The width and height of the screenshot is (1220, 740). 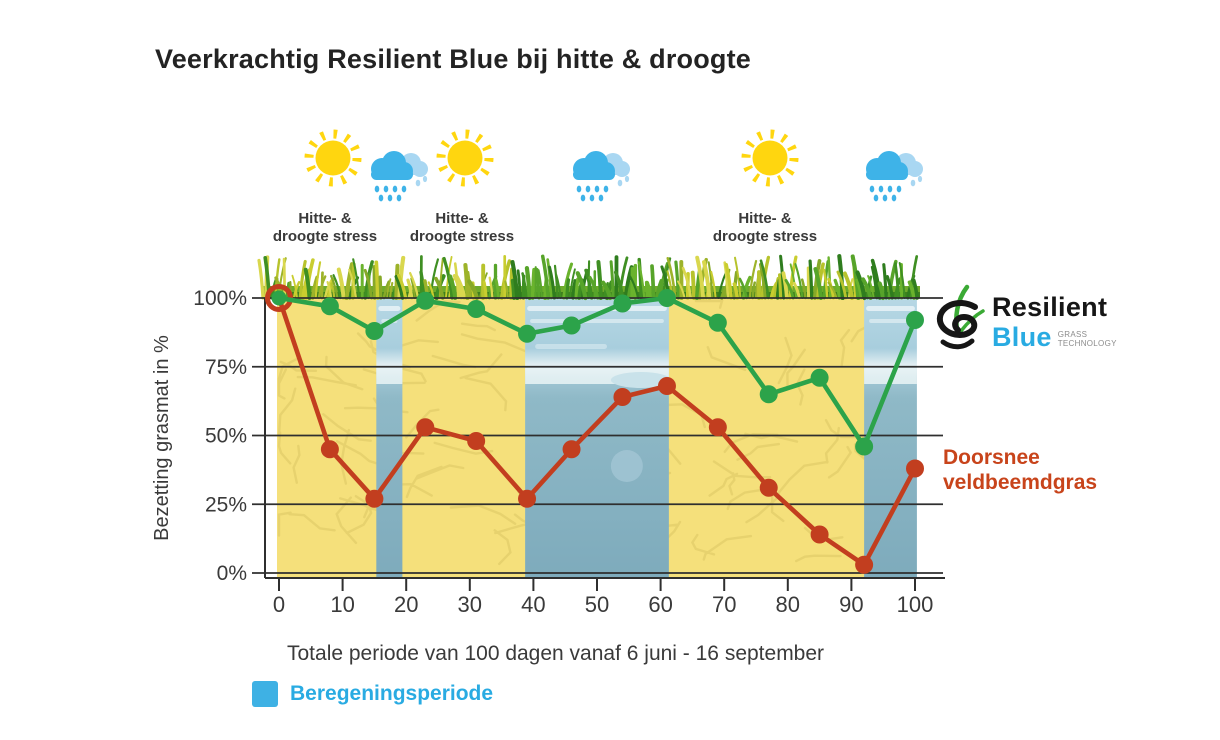 What do you see at coordinates (1087, 338) in the screenshot?
I see `logo-tagline: GRASS TECHNOLOGY` at bounding box center [1087, 338].